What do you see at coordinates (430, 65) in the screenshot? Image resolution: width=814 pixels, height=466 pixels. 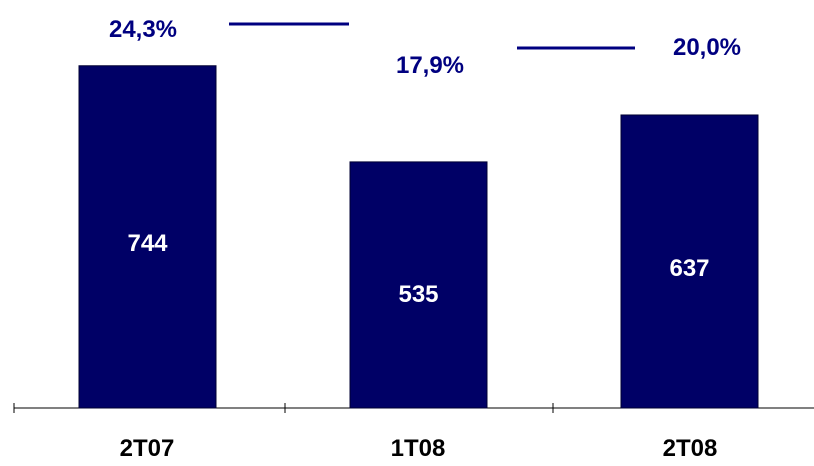 I see `percent-label: 17,9%` at bounding box center [430, 65].